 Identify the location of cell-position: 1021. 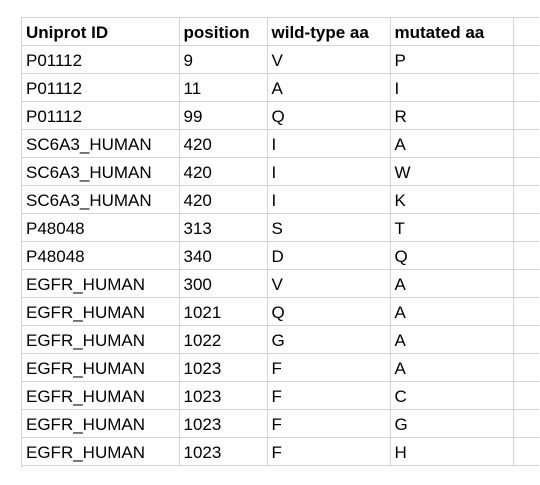
(223, 311).